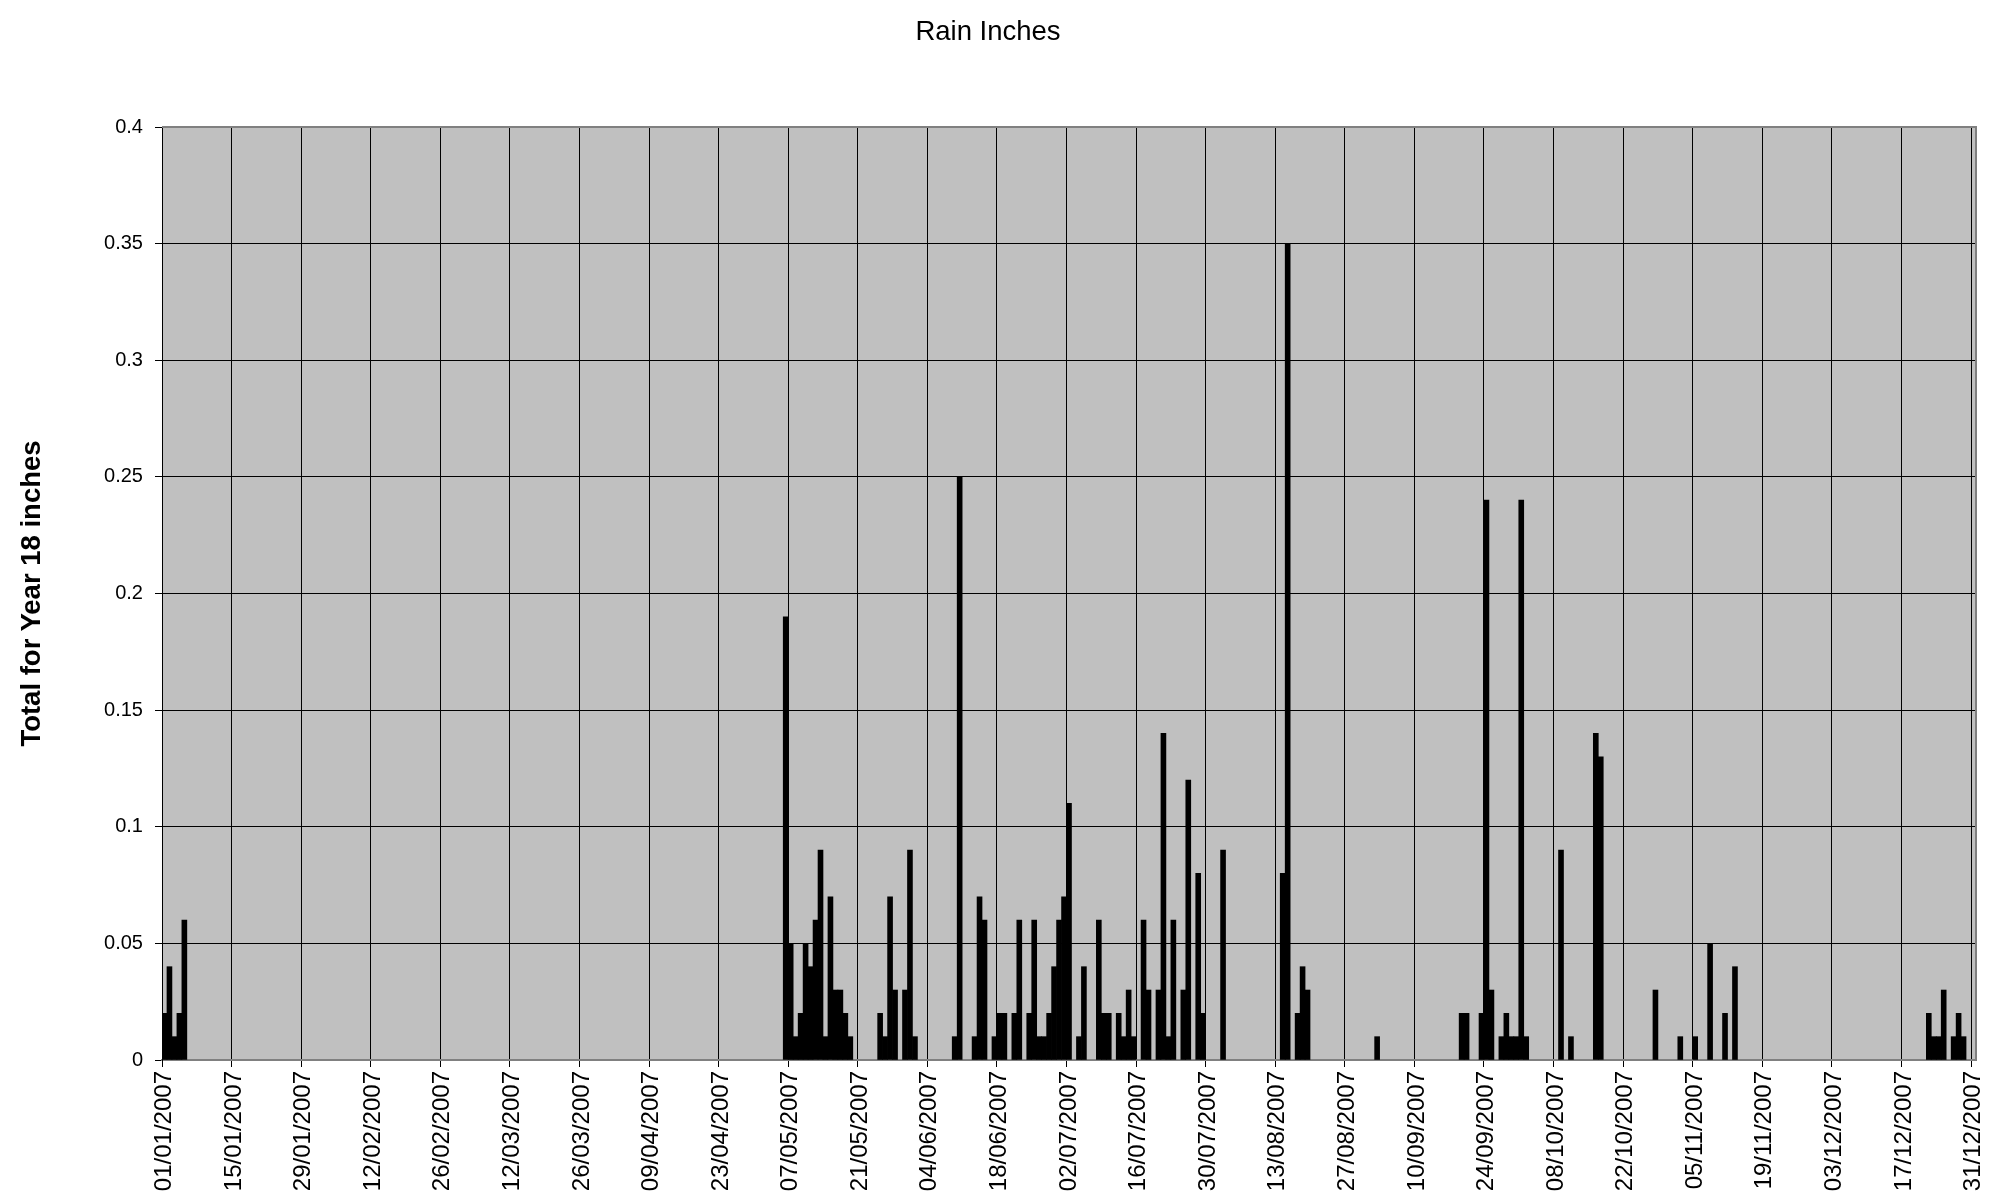  Describe the element at coordinates (30, 593) in the screenshot. I see `y-axis-title: Total for Year 18 inches` at that location.